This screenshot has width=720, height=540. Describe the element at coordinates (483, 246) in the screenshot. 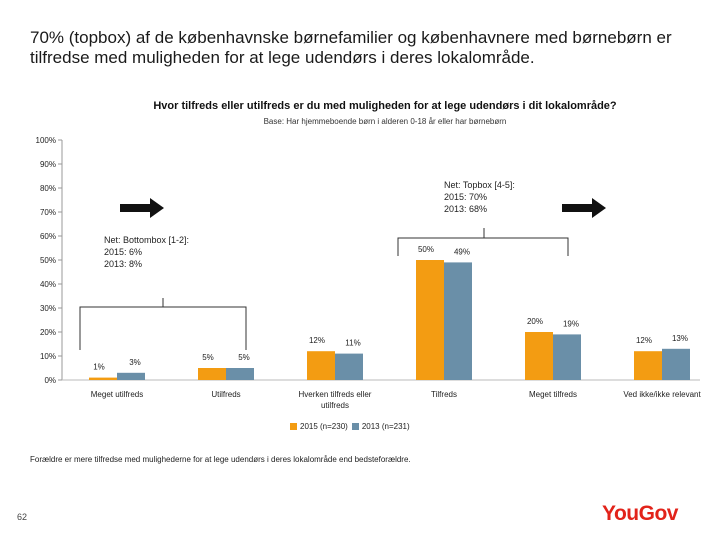

I see `topbox-bracket` at that location.